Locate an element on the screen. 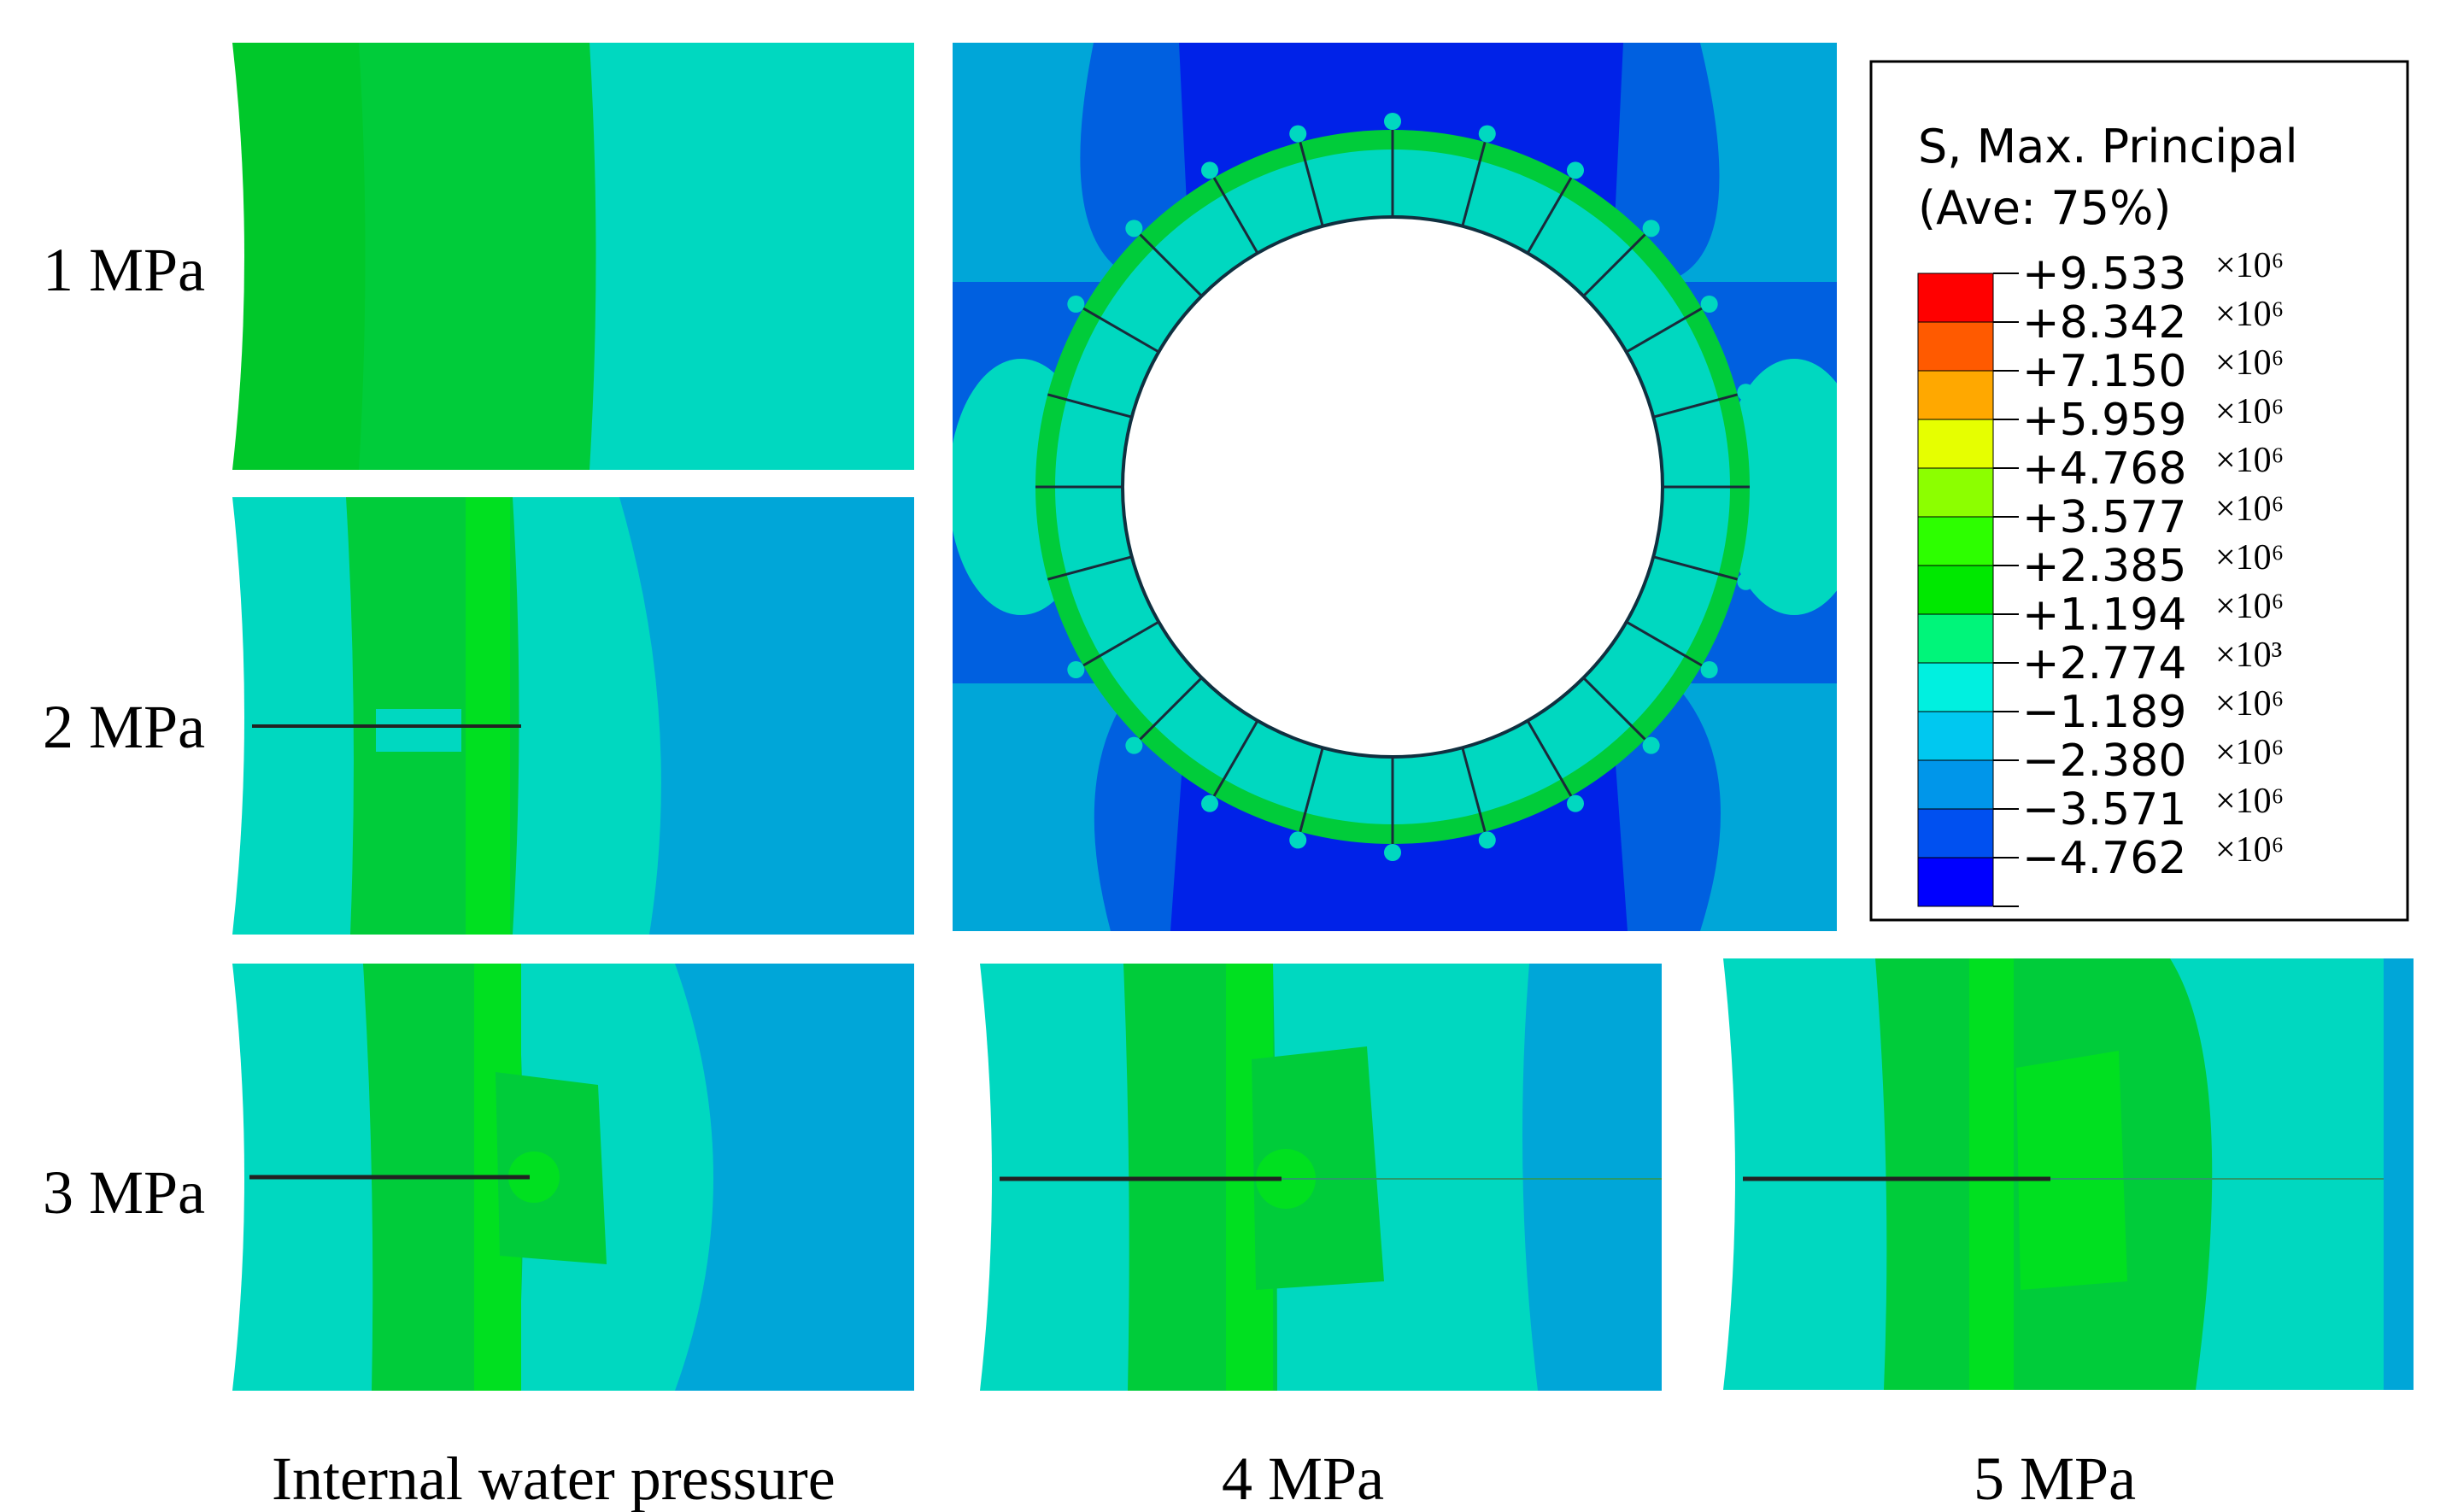  legend-value: −1.189 is located at coordinates (2104, 712).